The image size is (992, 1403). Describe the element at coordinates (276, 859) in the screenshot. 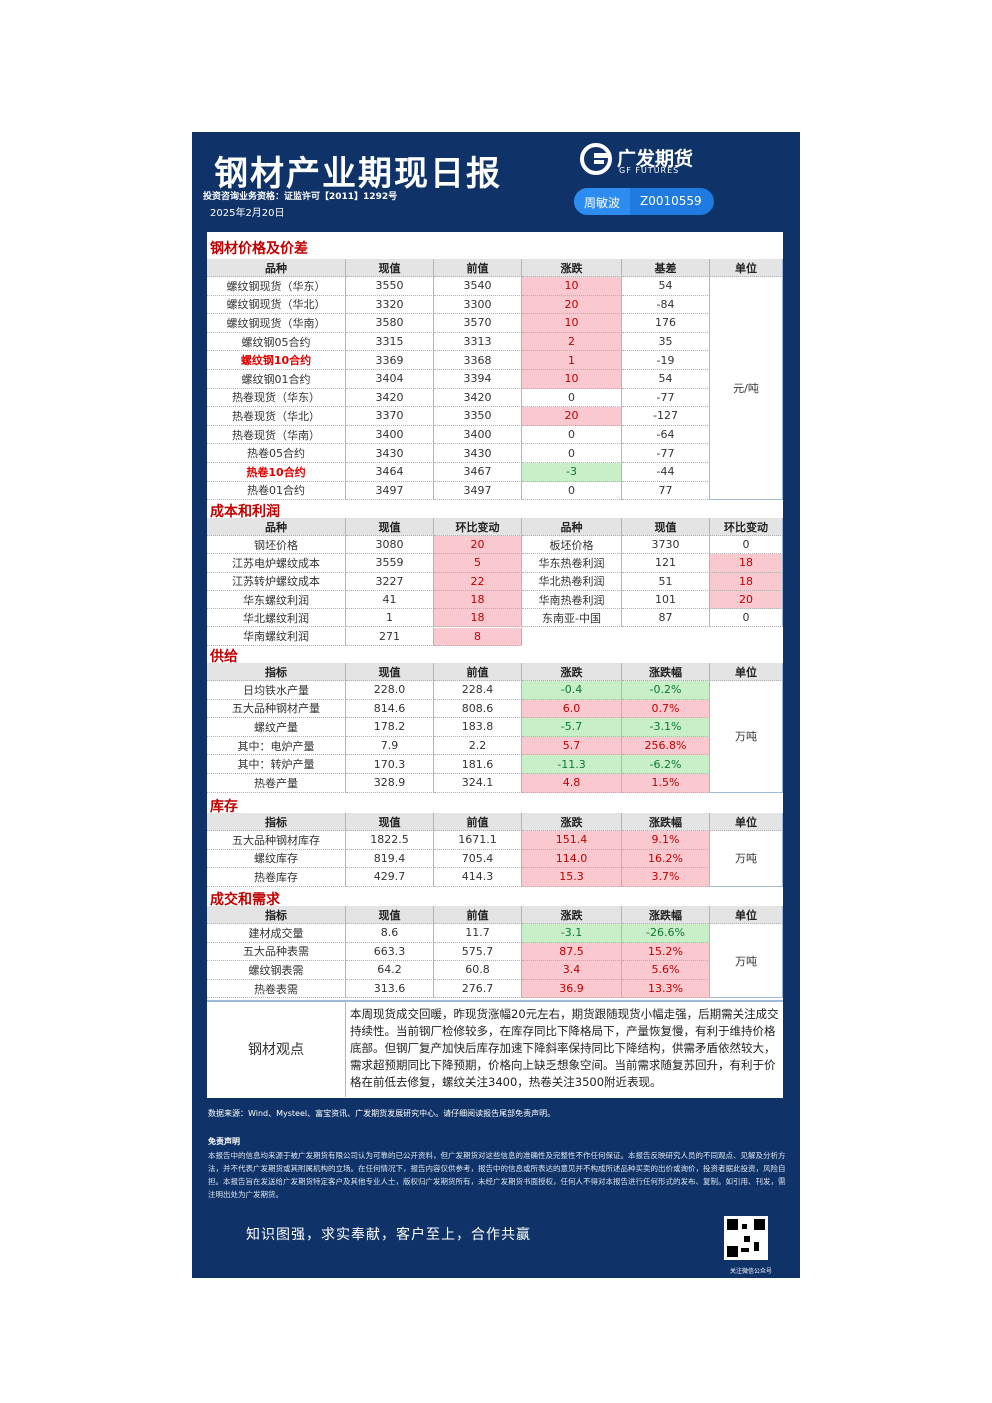

I see `row-label: 螺纹库存` at that location.